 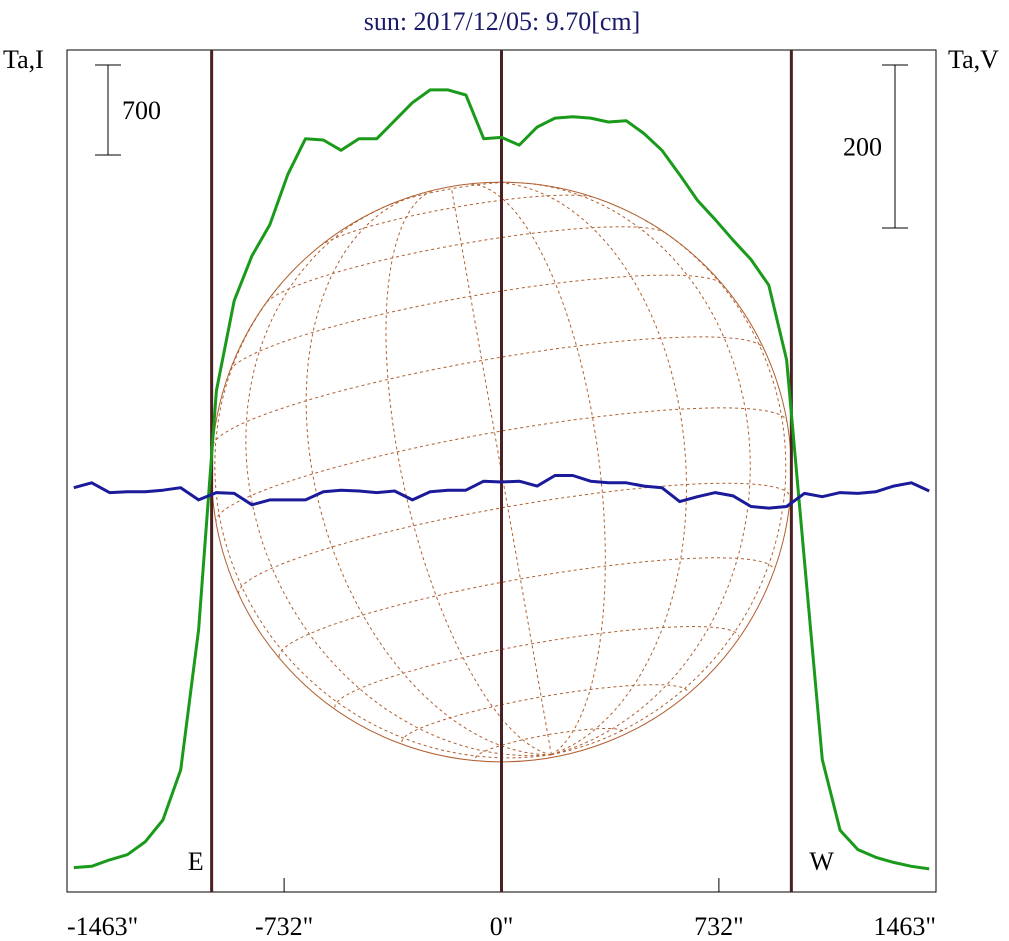 What do you see at coordinates (821, 861) in the screenshot?
I see `limb-label: W` at bounding box center [821, 861].